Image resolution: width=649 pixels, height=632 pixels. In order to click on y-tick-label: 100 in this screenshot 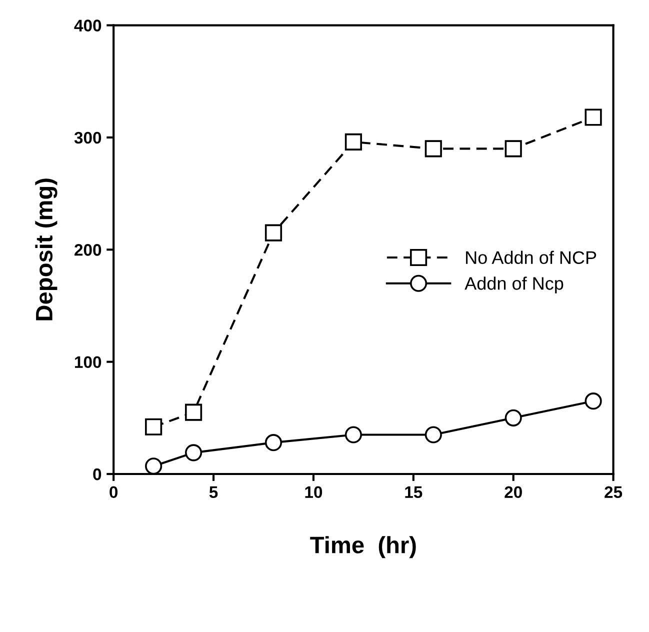, I will do `click(88, 362)`.